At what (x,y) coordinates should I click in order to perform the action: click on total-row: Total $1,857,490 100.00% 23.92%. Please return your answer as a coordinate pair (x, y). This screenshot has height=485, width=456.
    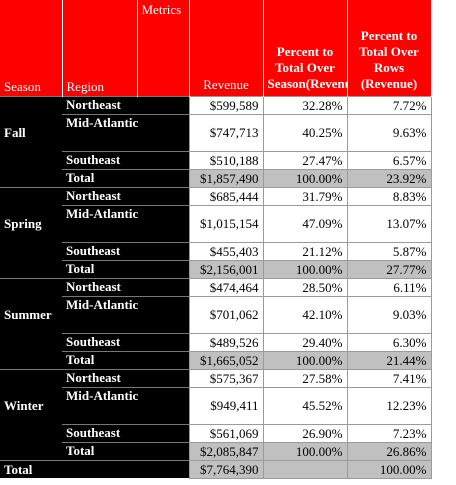
    Looking at the image, I should click on (216, 178).